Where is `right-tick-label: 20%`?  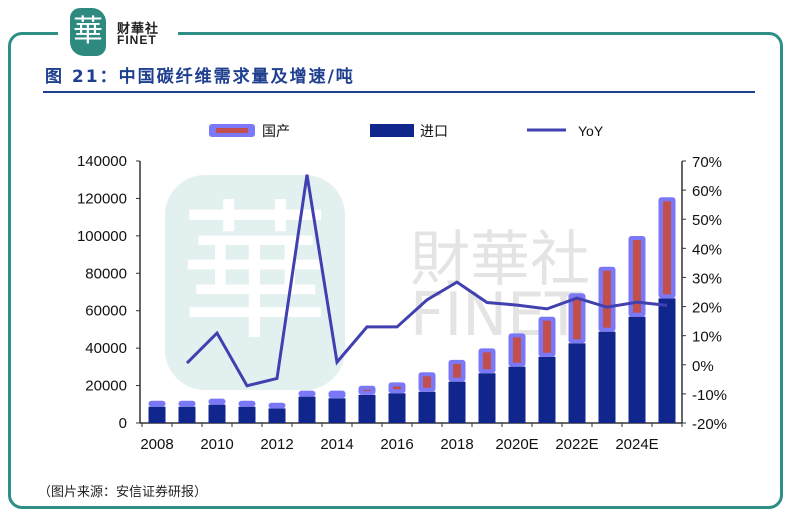
right-tick-label: 20% is located at coordinates (707, 308).